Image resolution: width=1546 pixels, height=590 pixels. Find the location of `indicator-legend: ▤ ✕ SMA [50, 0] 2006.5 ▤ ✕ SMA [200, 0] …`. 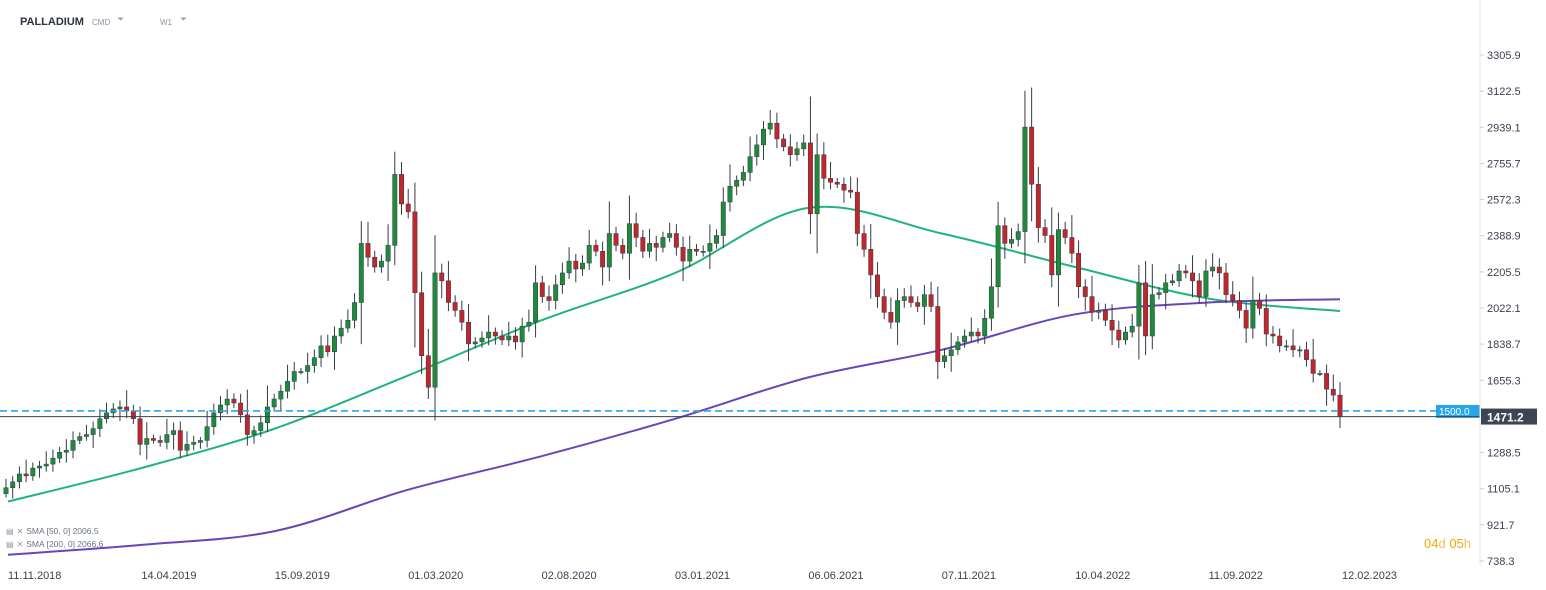

indicator-legend: ▤ ✕ SMA [50, 0] 2006.5 ▤ ✕ SMA [200, 0] … is located at coordinates (54, 538).